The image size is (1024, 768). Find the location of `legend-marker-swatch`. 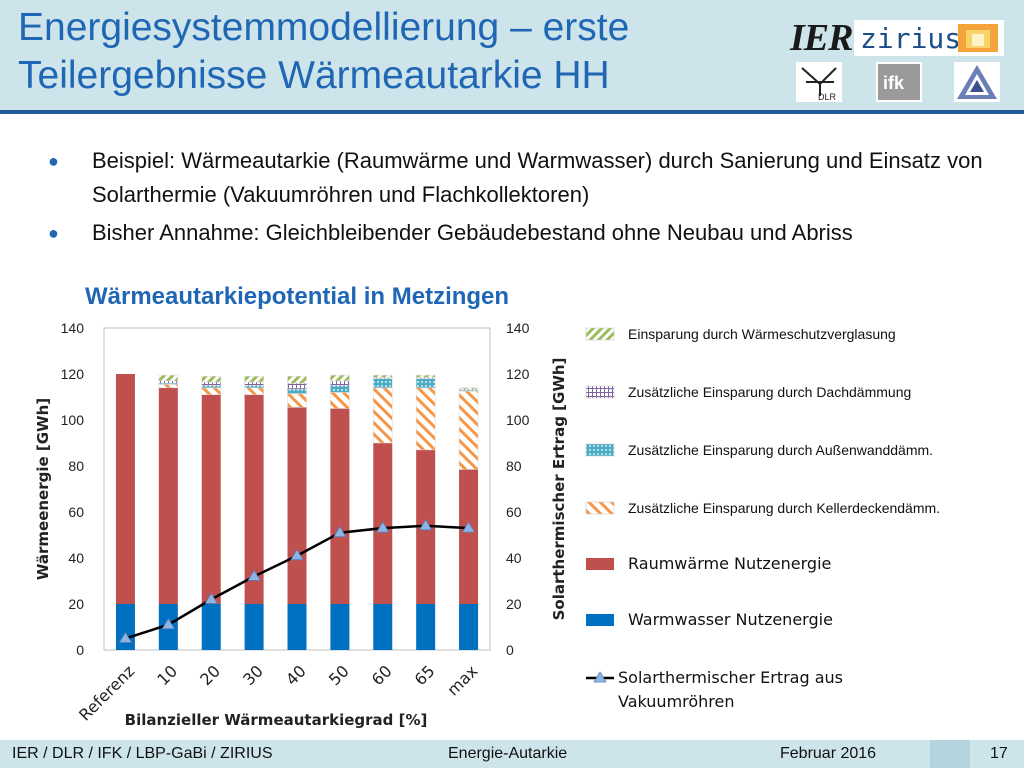

legend-marker-swatch is located at coordinates (600, 677).